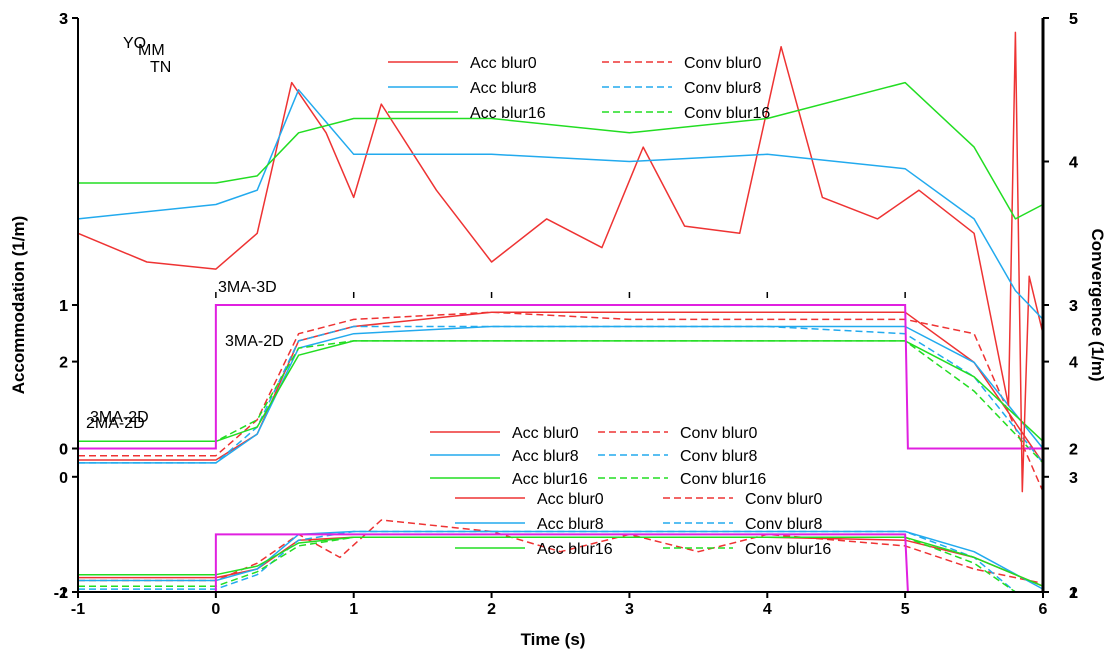  I want to click on panel-label: MM, so click(151, 50).